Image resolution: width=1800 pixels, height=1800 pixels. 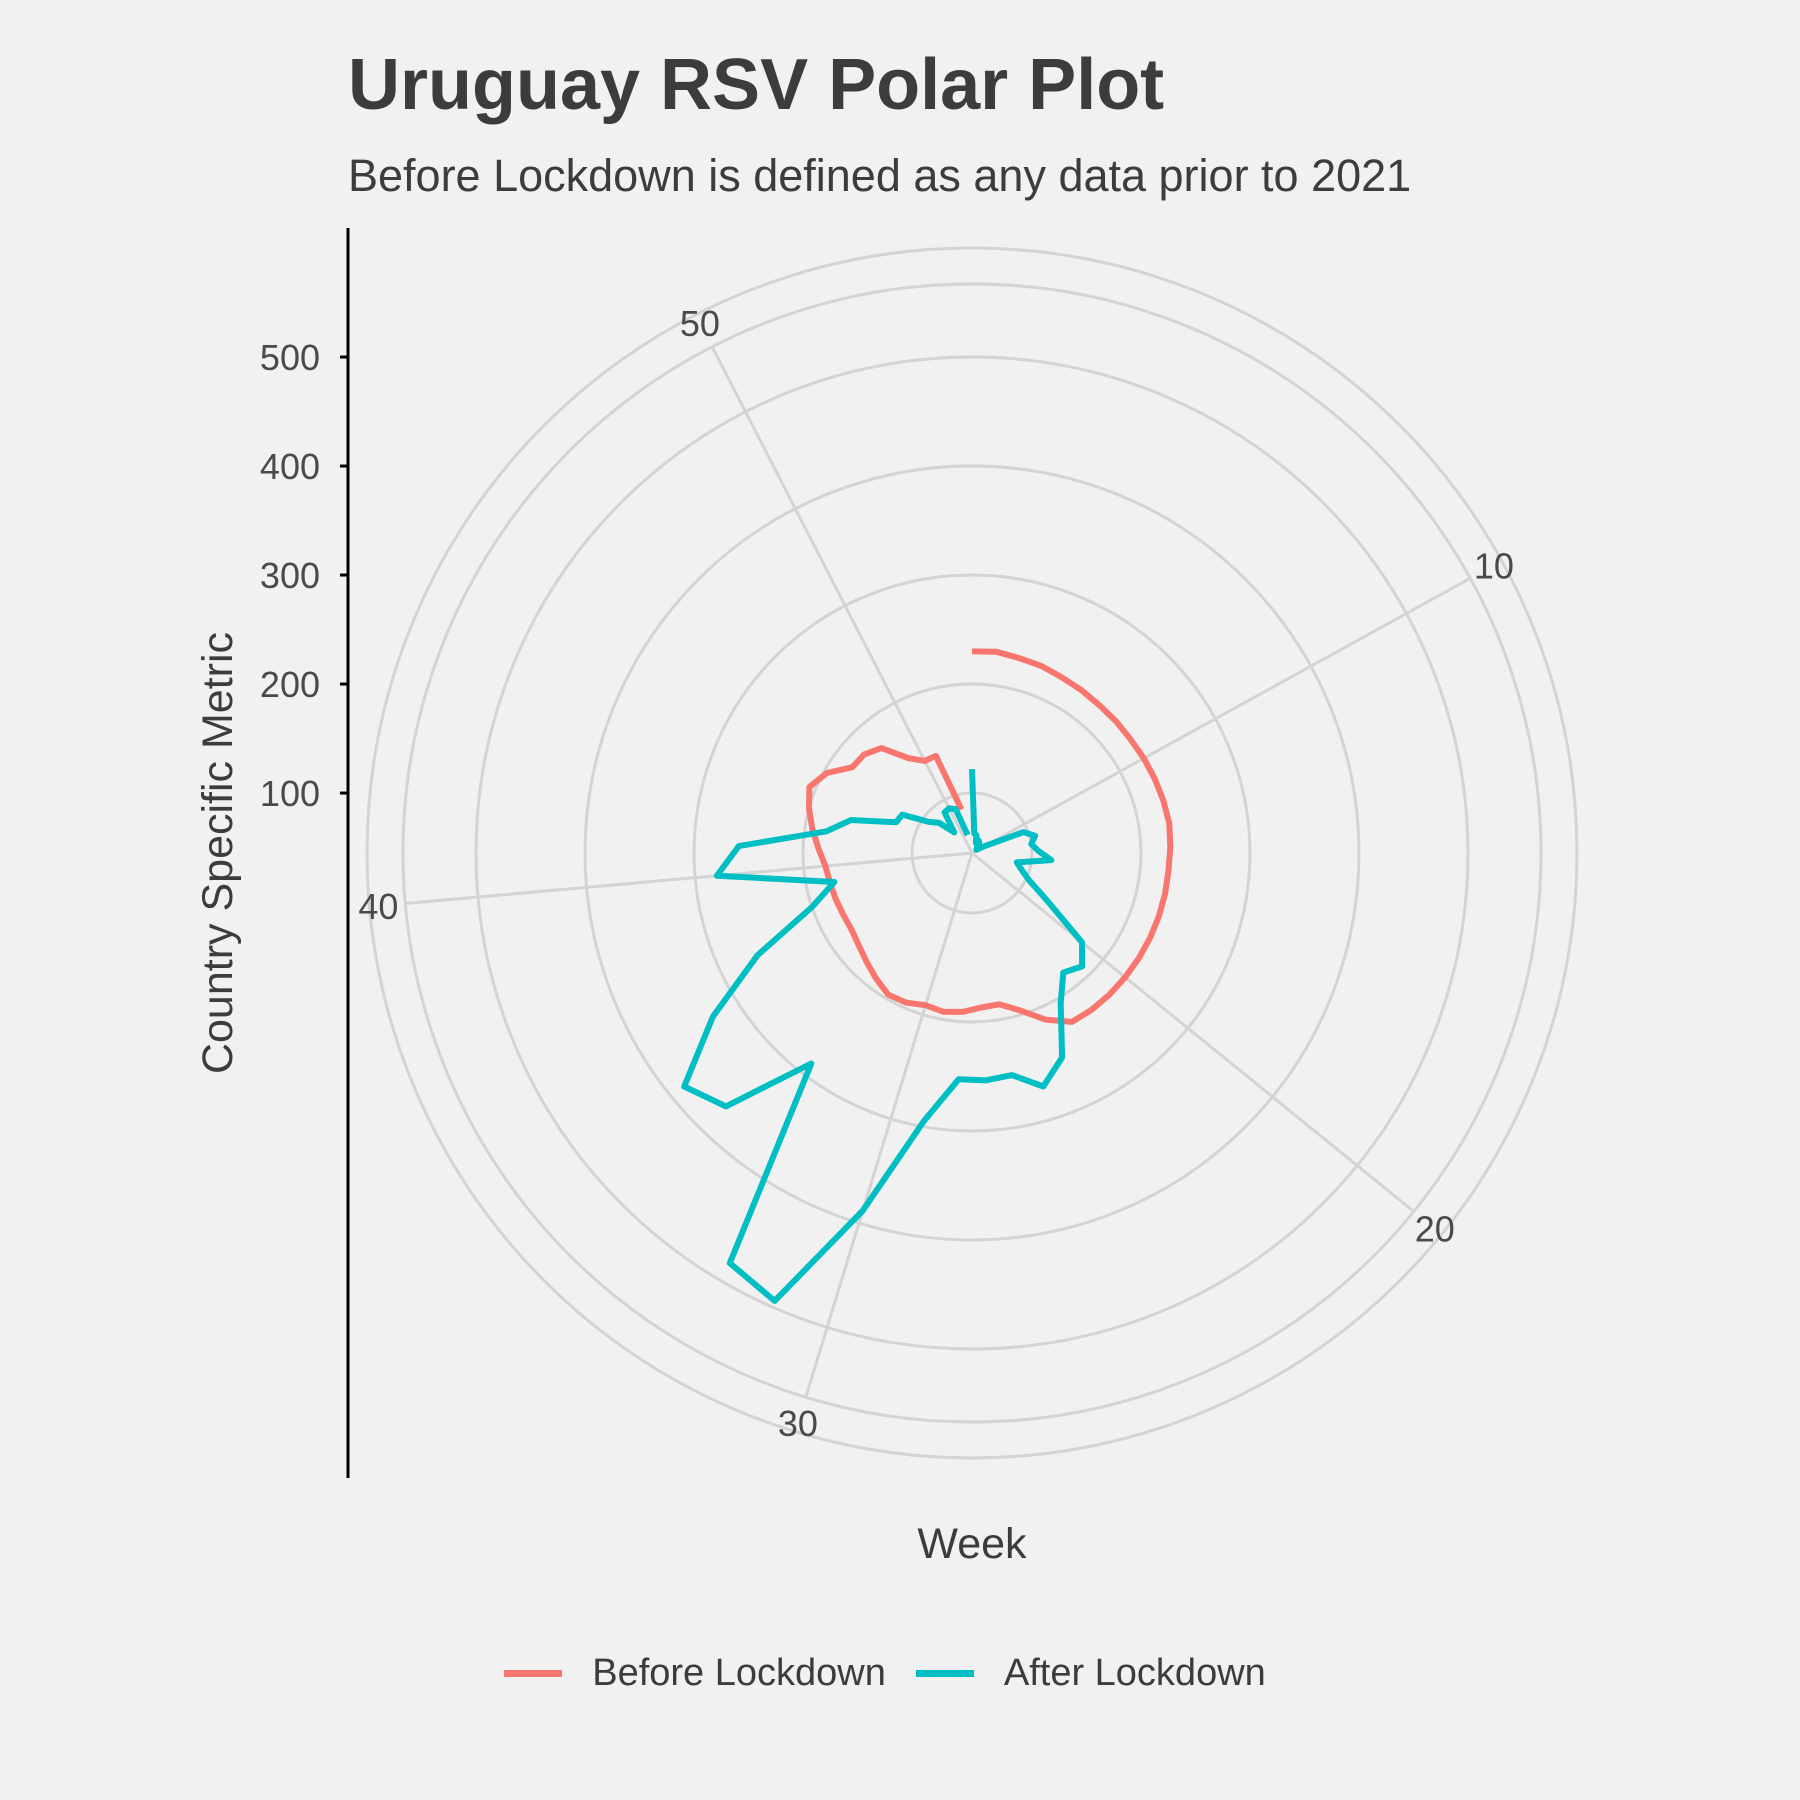 I want to click on legend-label-after: After Lockdown, so click(x=1134, y=1673).